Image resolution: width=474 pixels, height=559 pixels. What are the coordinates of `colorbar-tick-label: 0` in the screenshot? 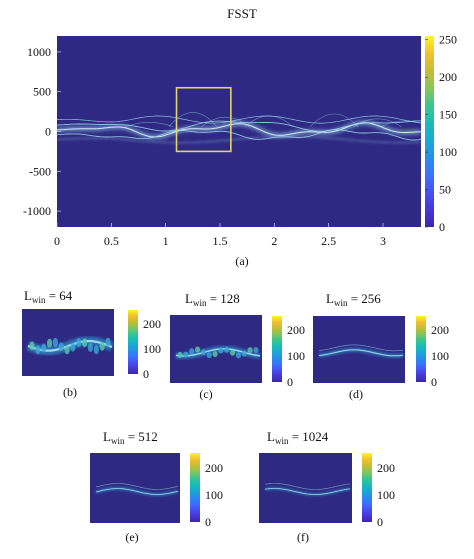 It's located at (442, 227).